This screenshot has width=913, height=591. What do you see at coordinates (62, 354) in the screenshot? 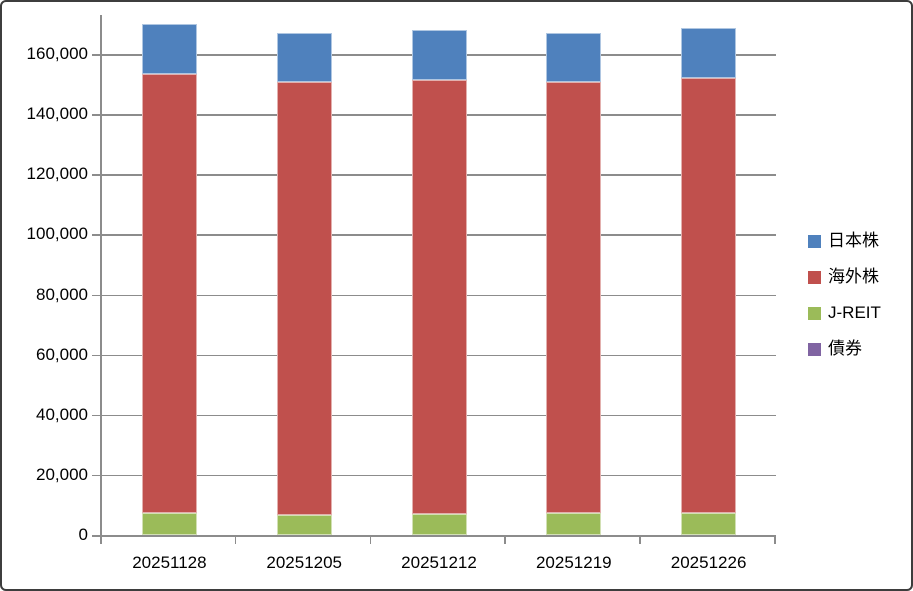
I see `y-tick-label: 60,000` at bounding box center [62, 354].